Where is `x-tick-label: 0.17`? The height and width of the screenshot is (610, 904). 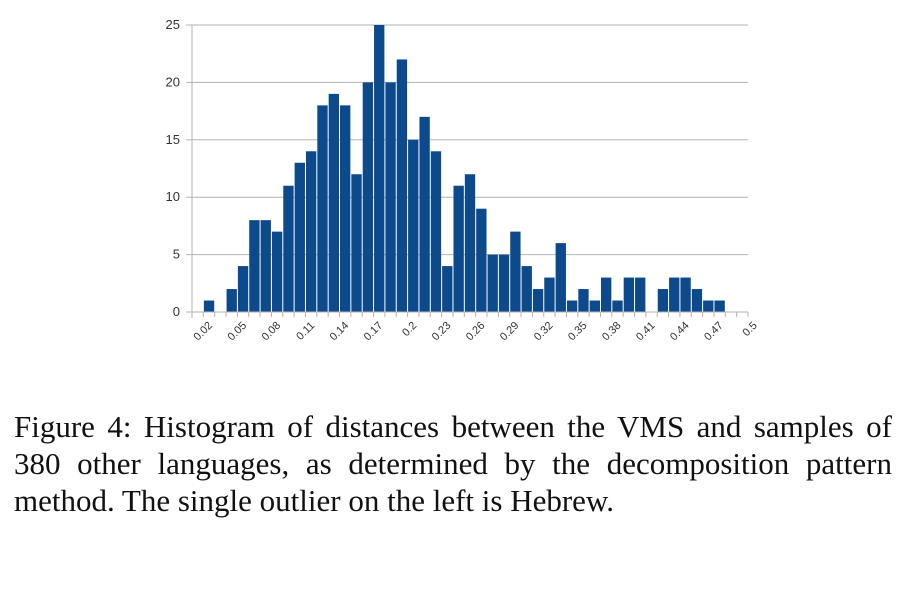 x-tick-label: 0.17 is located at coordinates (374, 332).